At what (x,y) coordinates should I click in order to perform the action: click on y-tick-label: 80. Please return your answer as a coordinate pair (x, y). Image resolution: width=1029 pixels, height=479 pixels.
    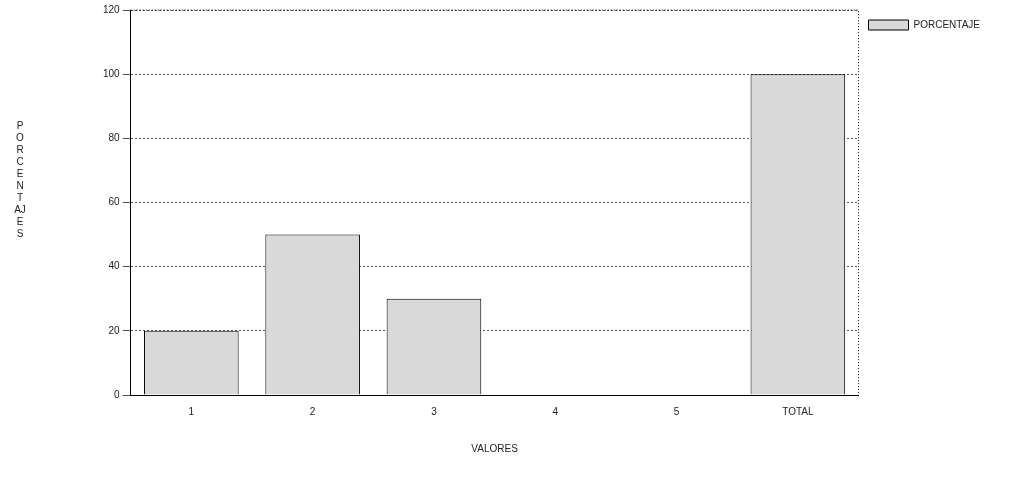
    Looking at the image, I should click on (114, 138).